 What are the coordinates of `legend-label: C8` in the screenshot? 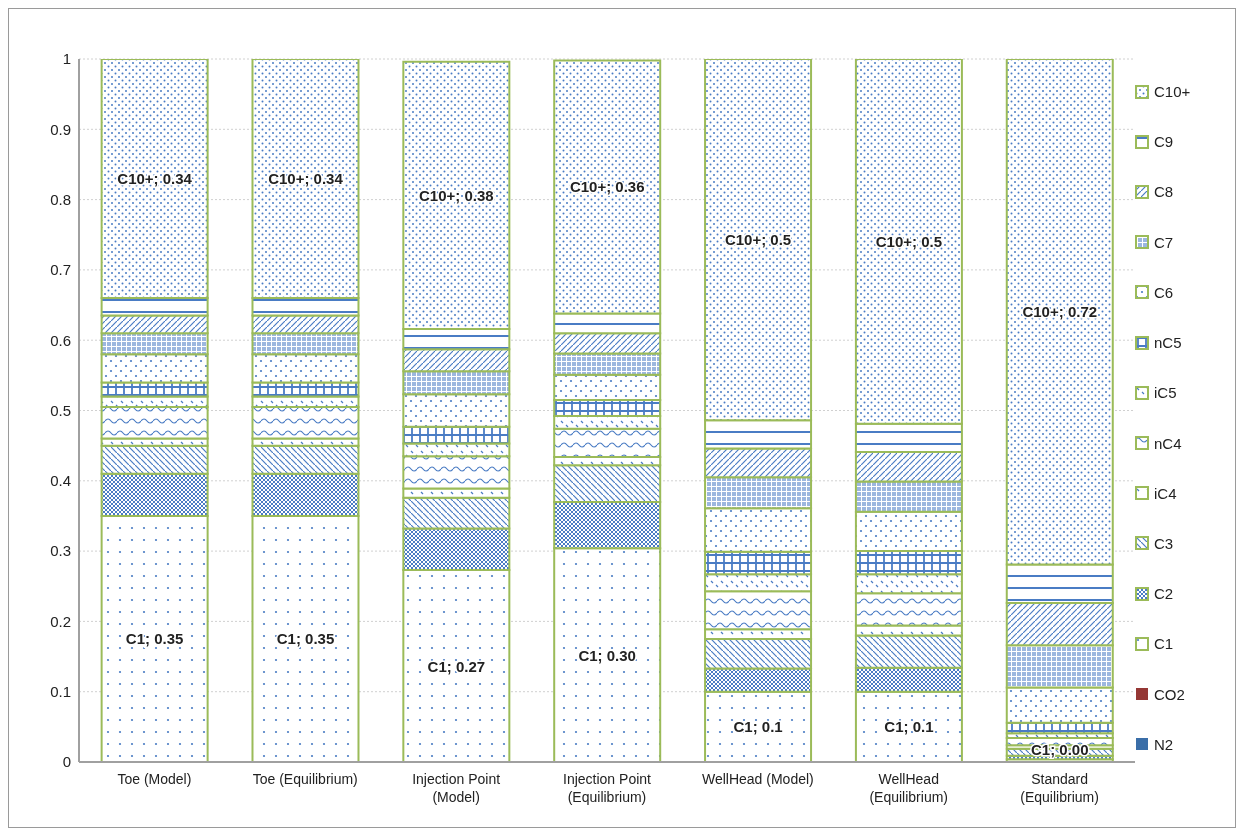 It's located at (1164, 192).